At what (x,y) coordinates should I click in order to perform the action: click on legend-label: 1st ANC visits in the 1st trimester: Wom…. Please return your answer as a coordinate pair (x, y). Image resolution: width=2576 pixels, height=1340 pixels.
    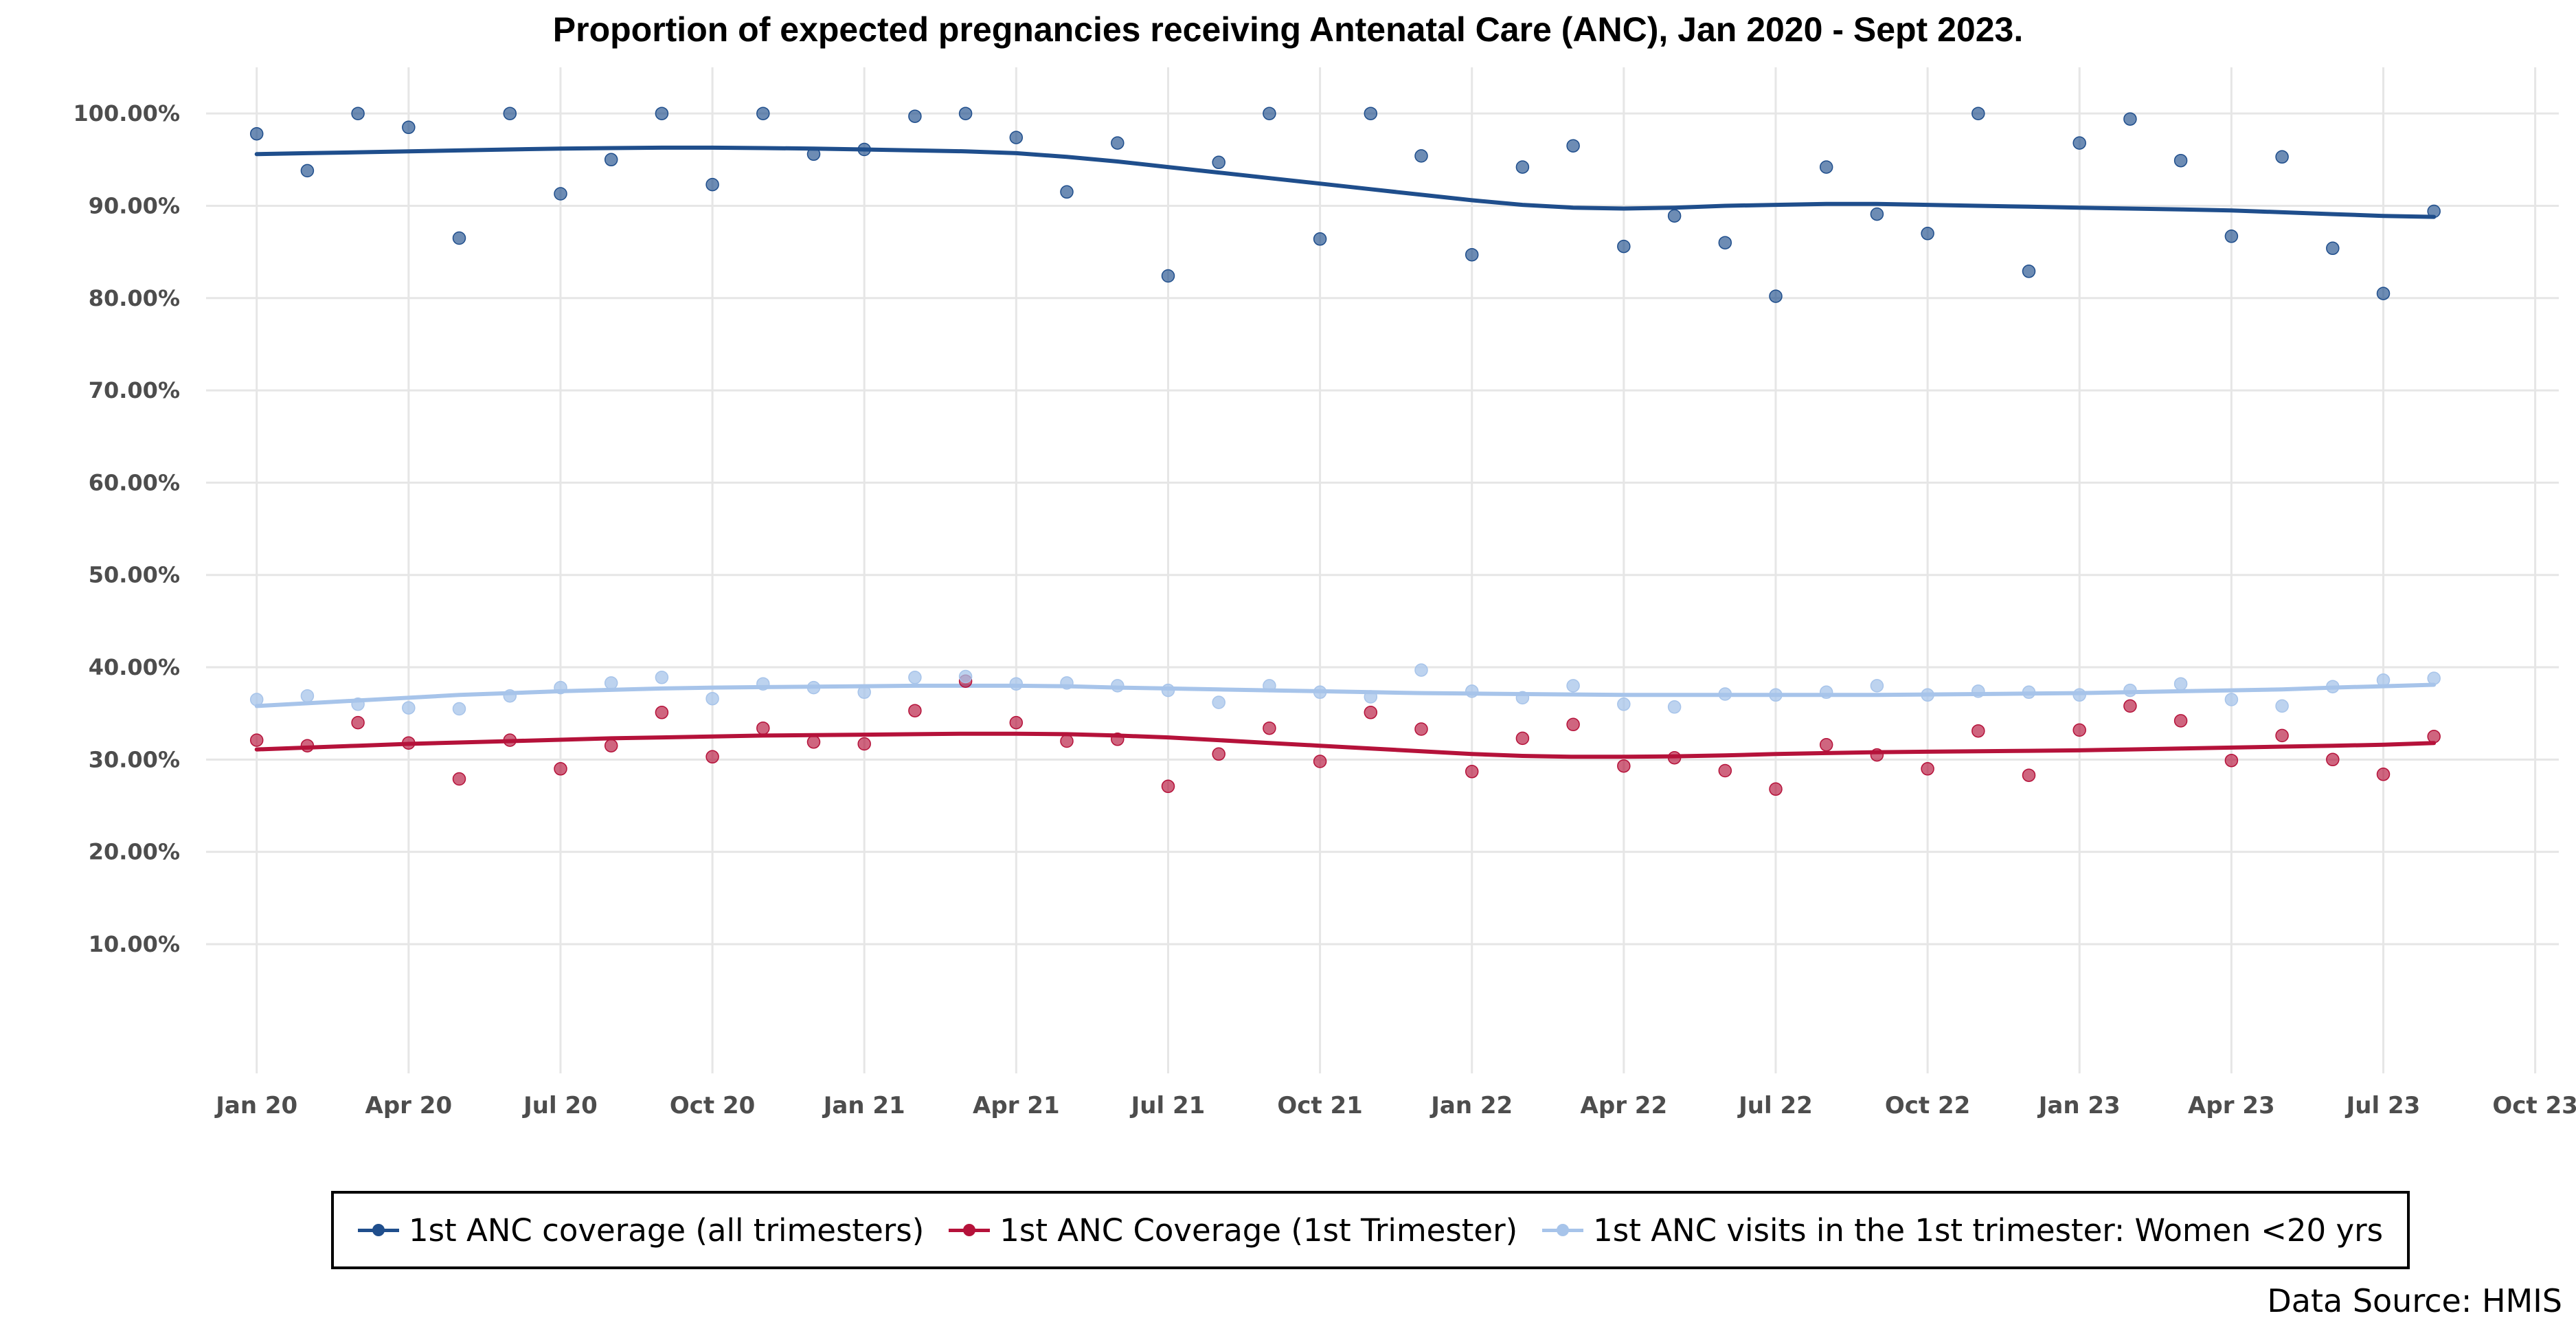
    Looking at the image, I should click on (1988, 1230).